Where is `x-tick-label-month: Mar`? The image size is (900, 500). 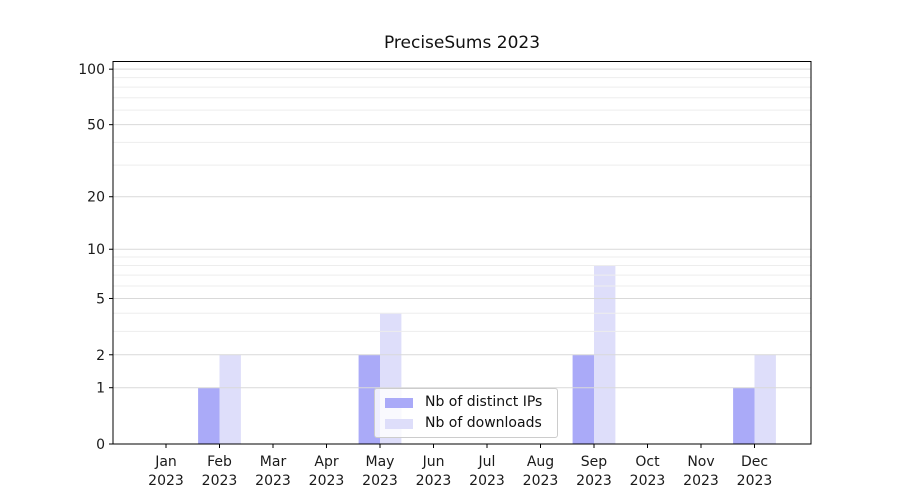
x-tick-label-month: Mar is located at coordinates (273, 462).